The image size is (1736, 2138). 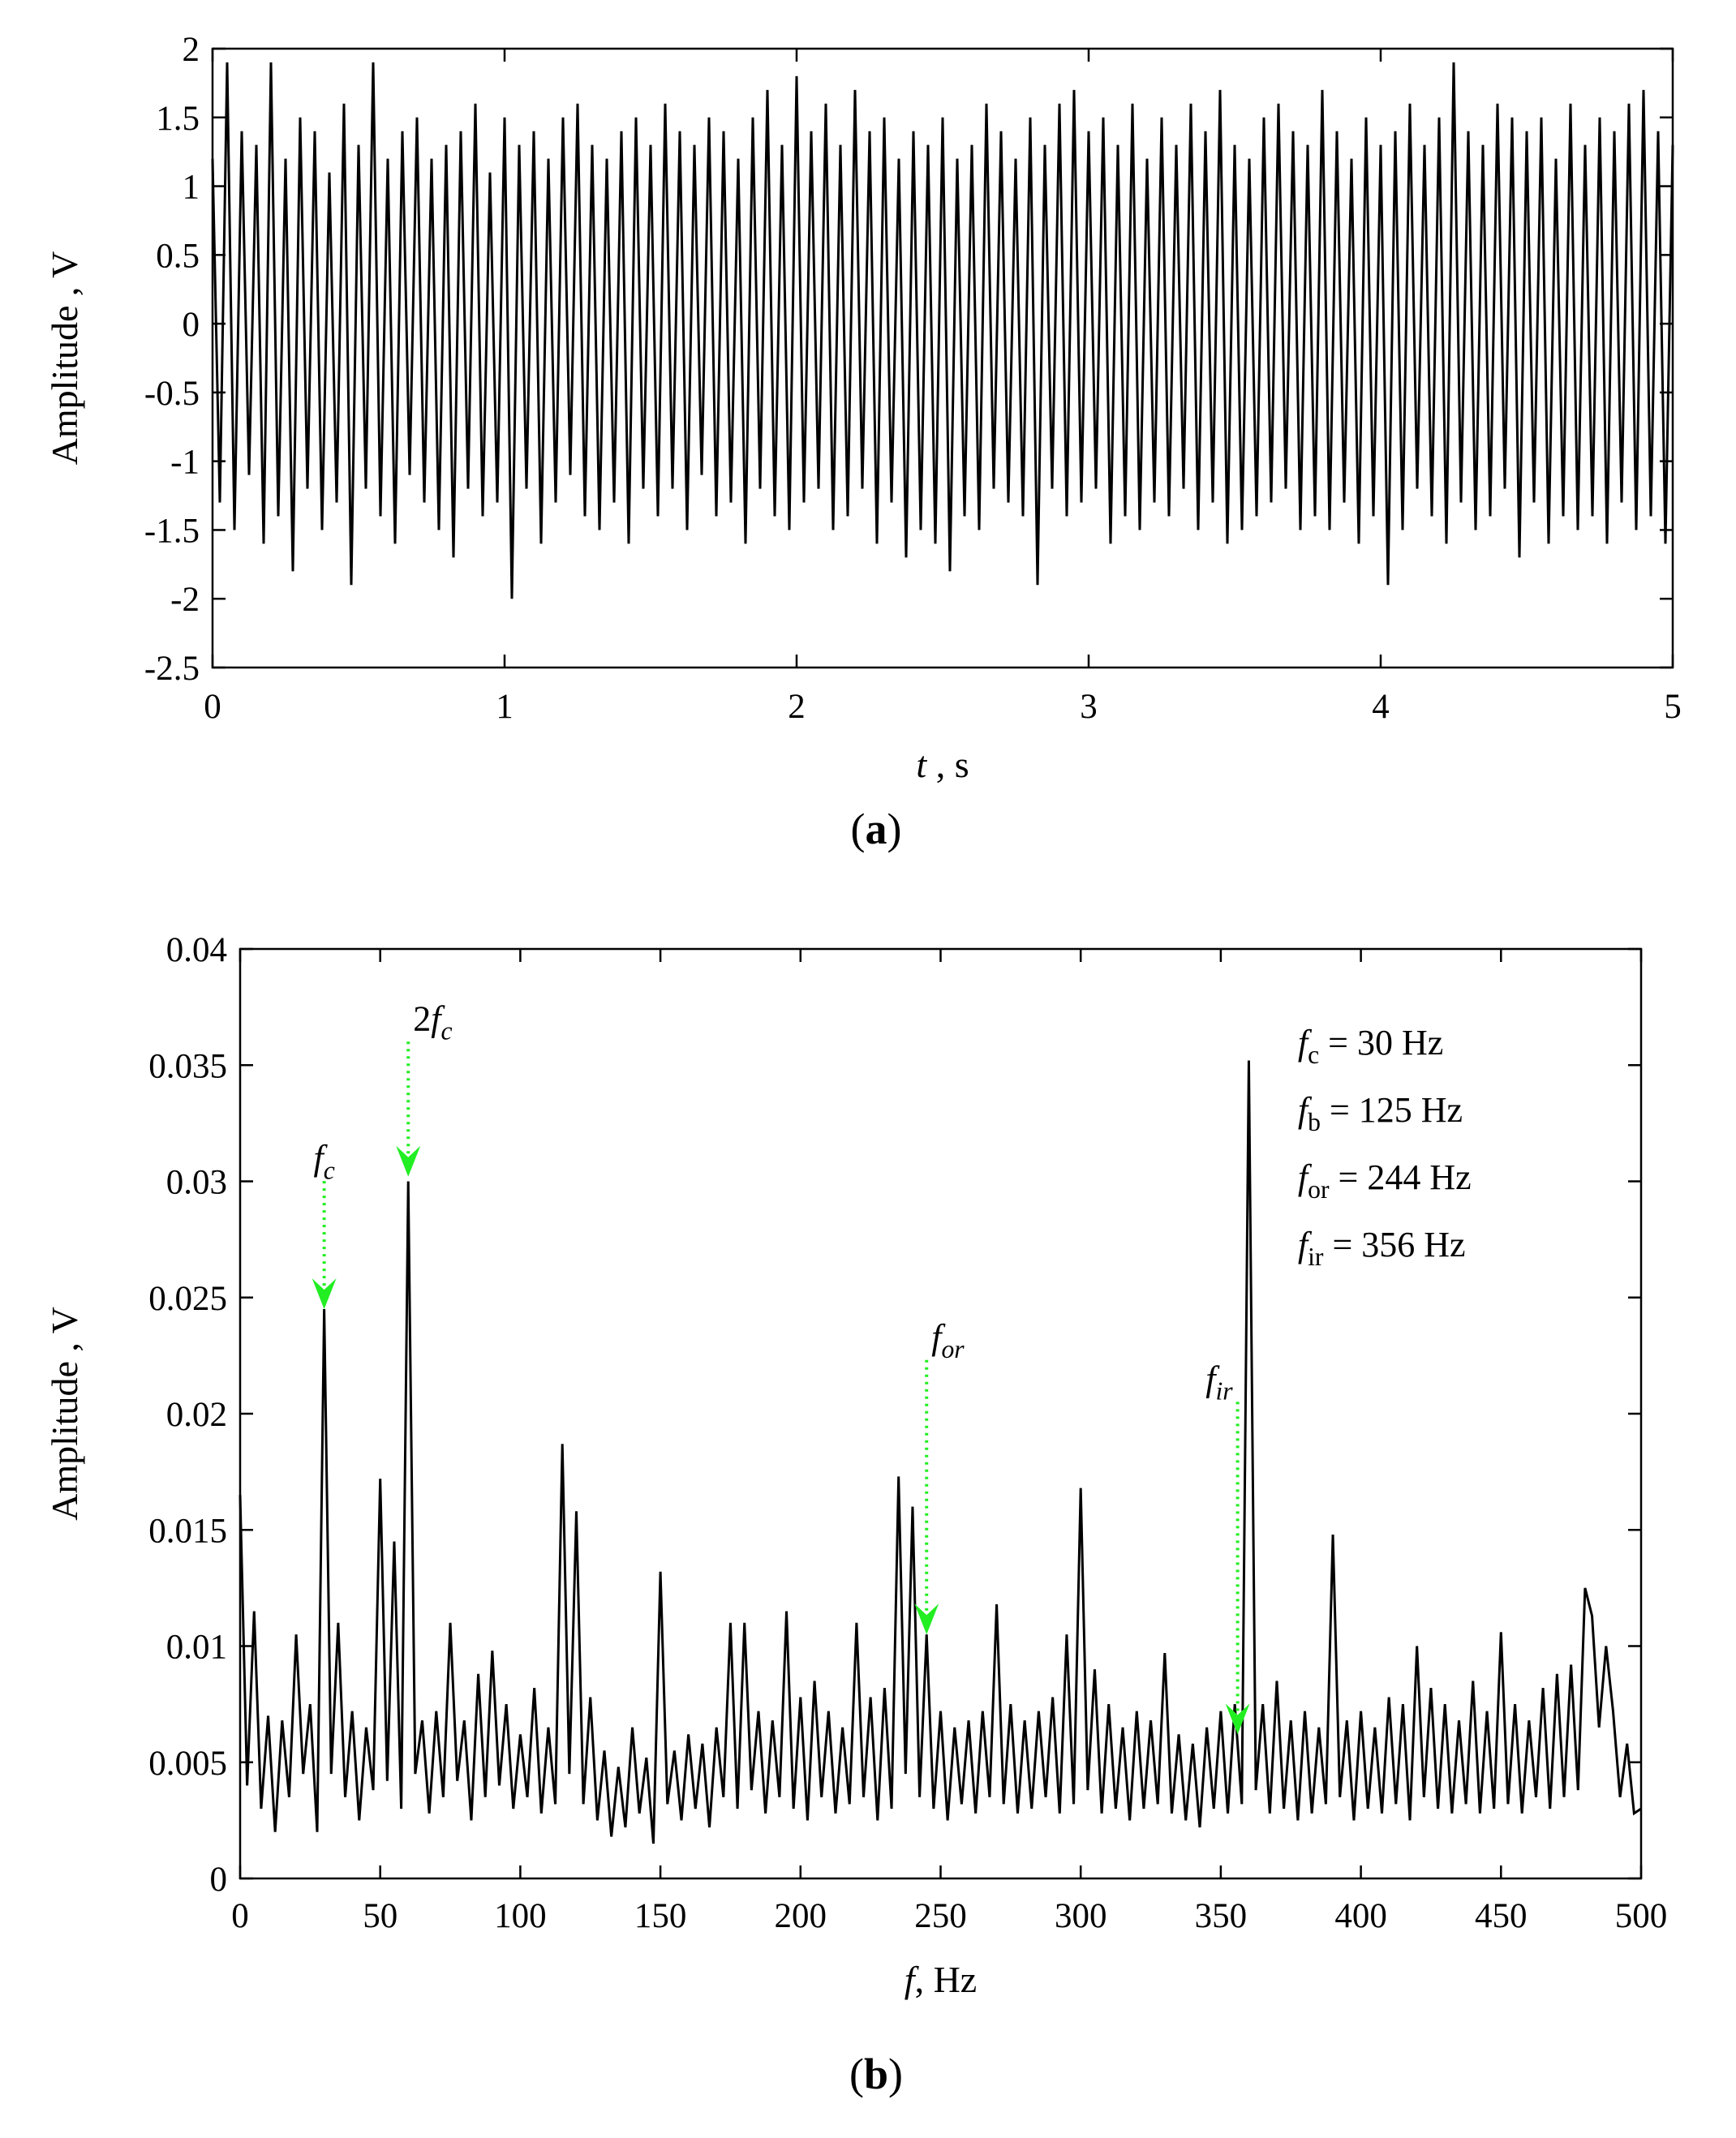 I want to click on x-tick-label: 4, so click(x=1381, y=707).